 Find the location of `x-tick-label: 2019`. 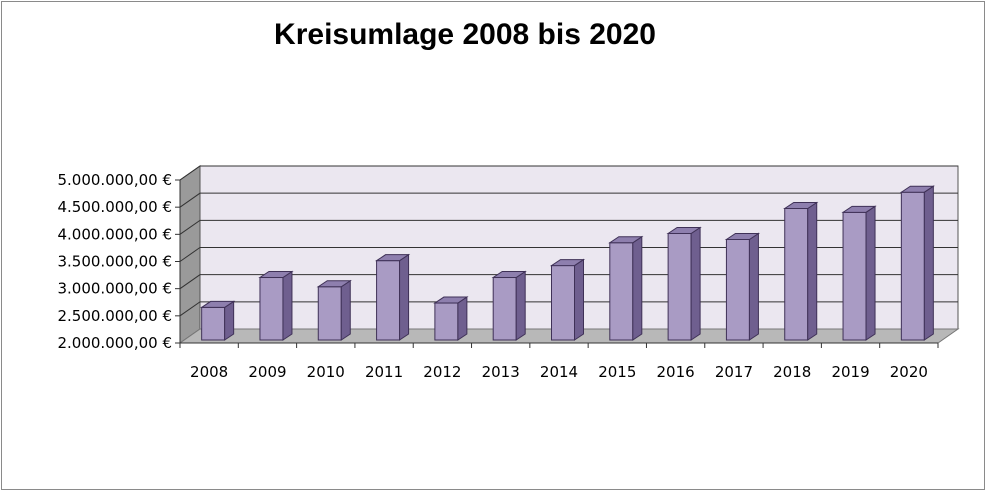

x-tick-label: 2019 is located at coordinates (850, 372).